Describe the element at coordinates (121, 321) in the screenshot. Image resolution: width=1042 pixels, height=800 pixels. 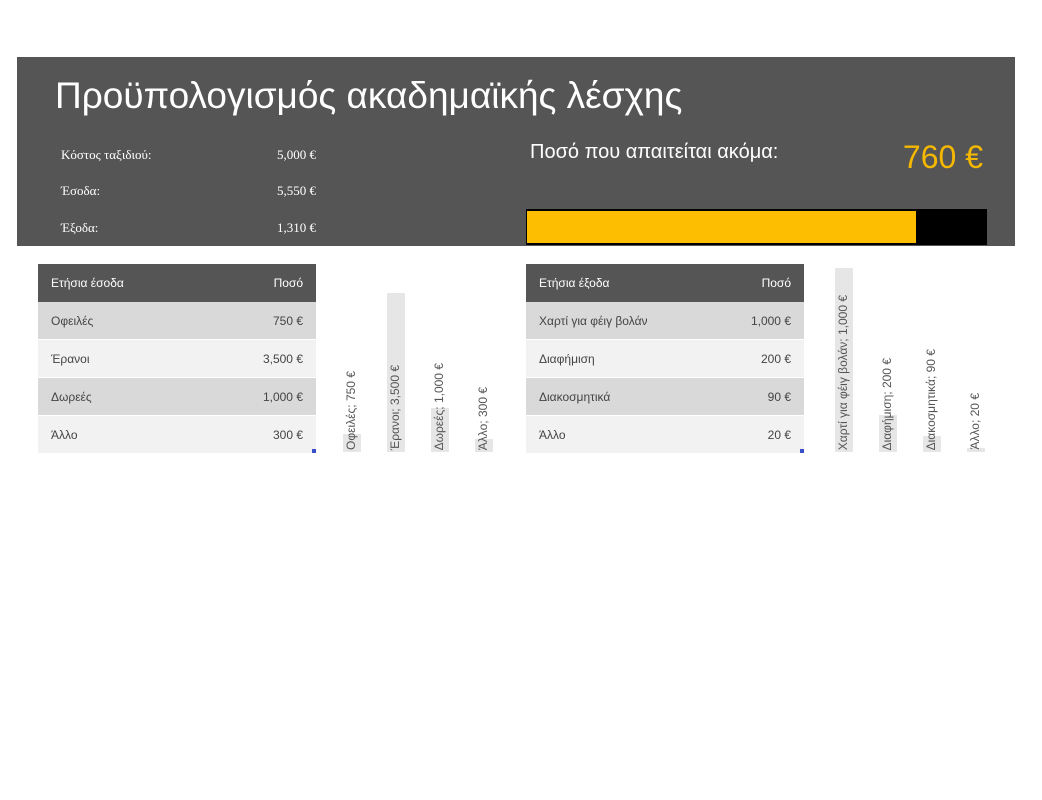
I see `income-row-name: Οφειλές` at that location.